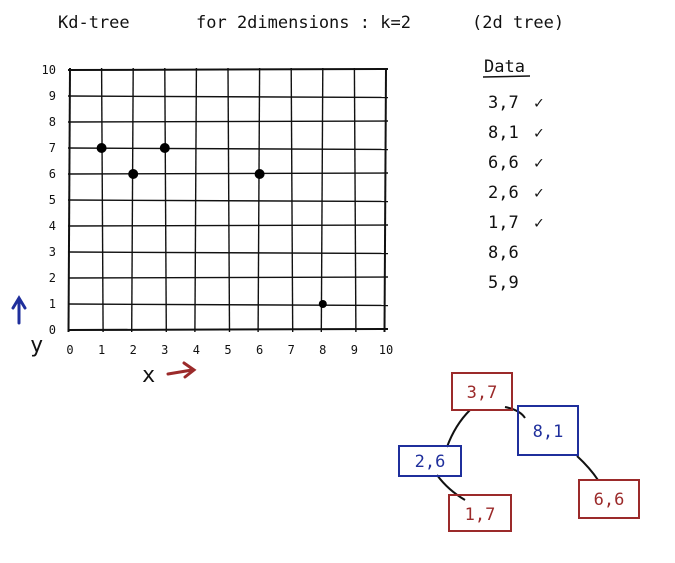 This screenshot has width=675, height=563. I want to click on edge-n81-n66, so click(587, 468).